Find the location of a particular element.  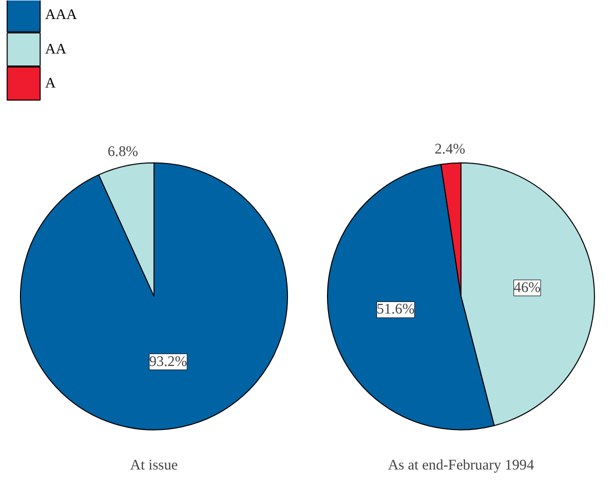

data-label: 2.4% is located at coordinates (450, 149).